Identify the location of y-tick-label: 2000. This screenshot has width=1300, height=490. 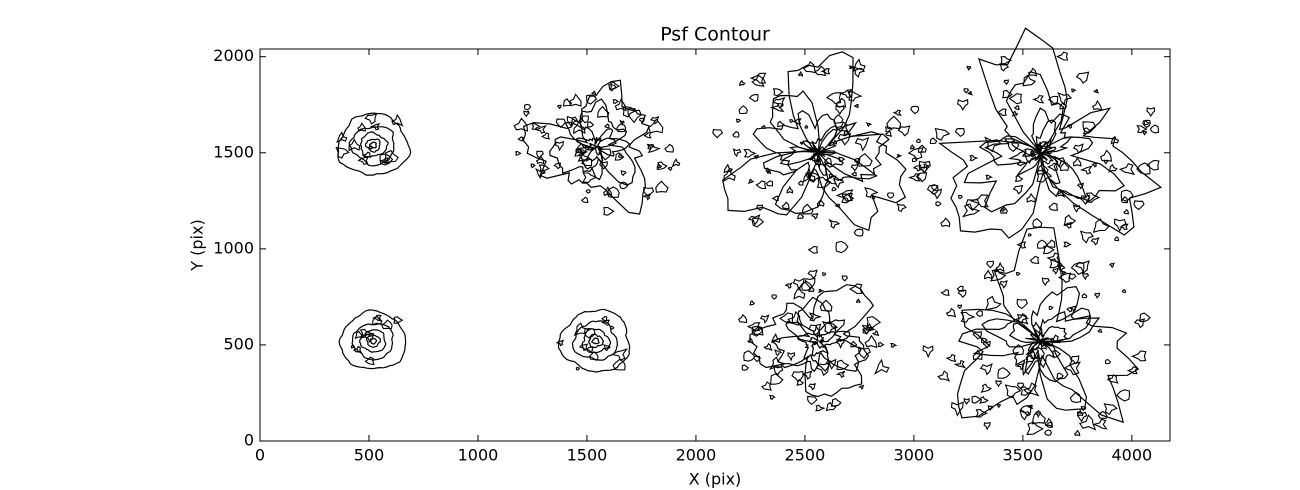
(233, 55).